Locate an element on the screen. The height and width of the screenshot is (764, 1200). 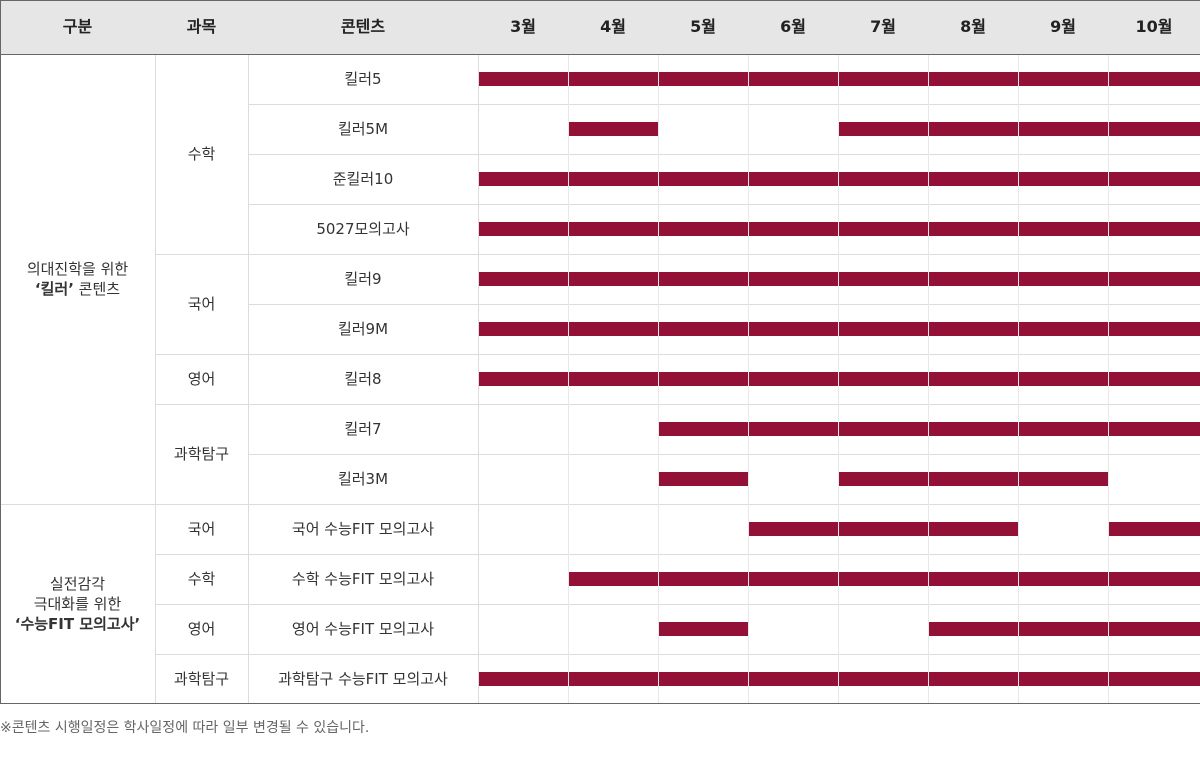
content-cell: 영어 수능FIT 모의고사 is located at coordinates (363, 629).